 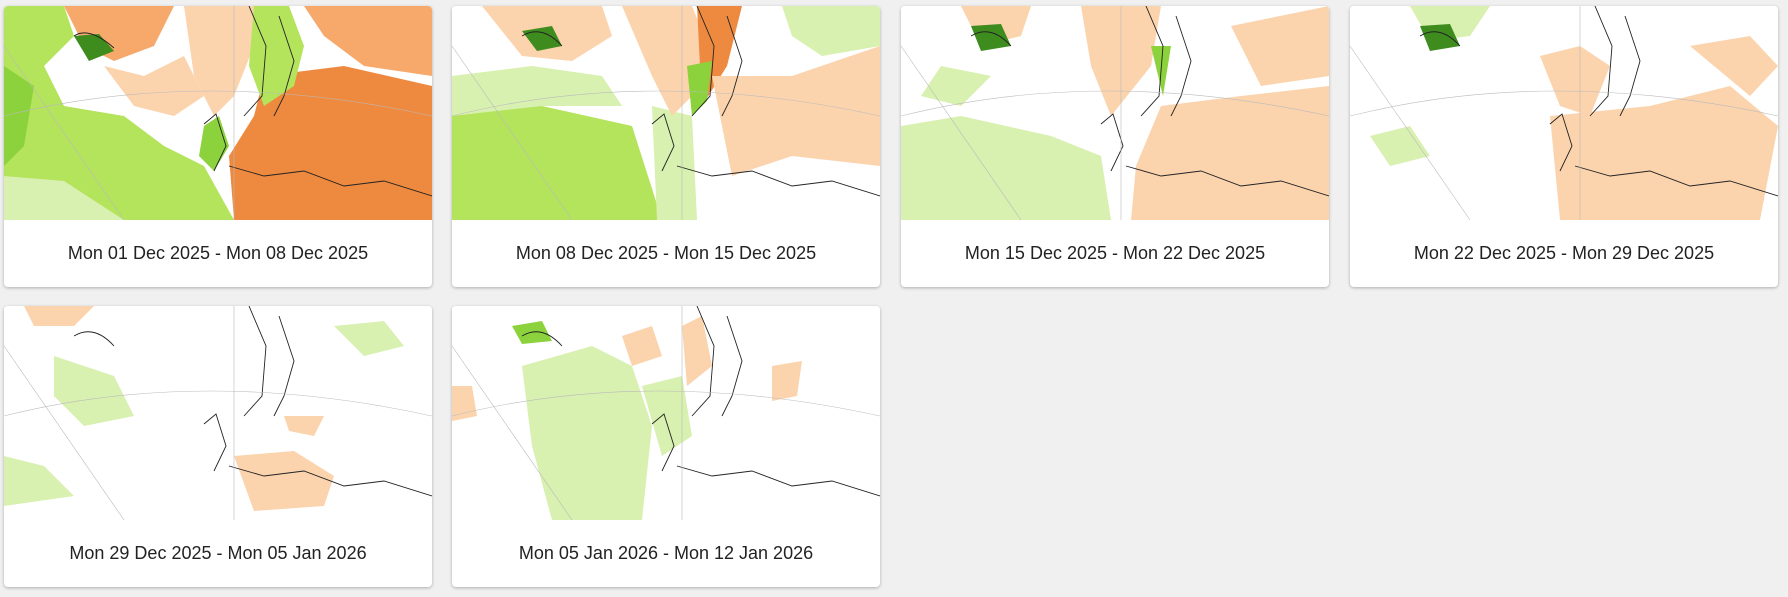 What do you see at coordinates (666, 553) in the screenshot?
I see `date-range-label: Mon 05 Jan 2026 - Mon 12 Jan 2026` at bounding box center [666, 553].